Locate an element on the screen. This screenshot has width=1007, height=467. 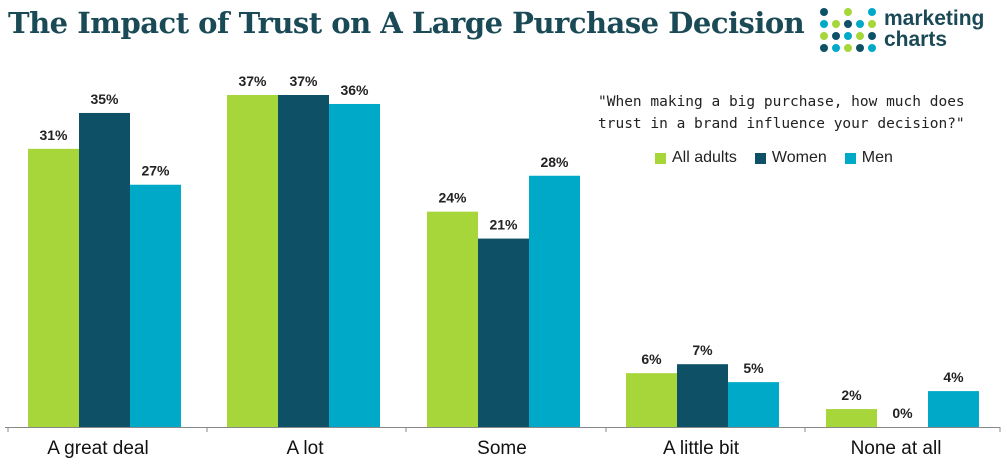
category-label: A great deal is located at coordinates (97, 448).